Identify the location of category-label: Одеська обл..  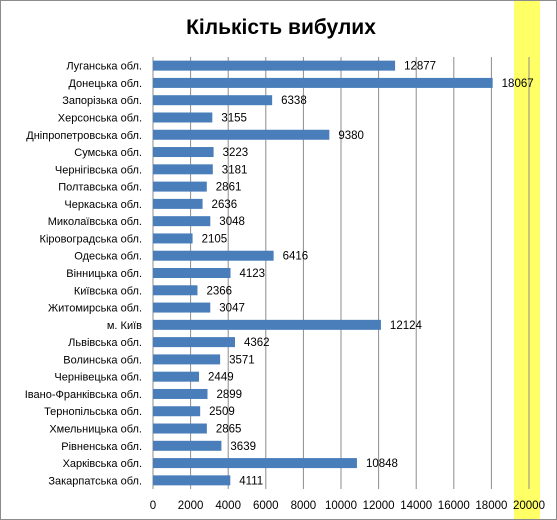
(108, 257).